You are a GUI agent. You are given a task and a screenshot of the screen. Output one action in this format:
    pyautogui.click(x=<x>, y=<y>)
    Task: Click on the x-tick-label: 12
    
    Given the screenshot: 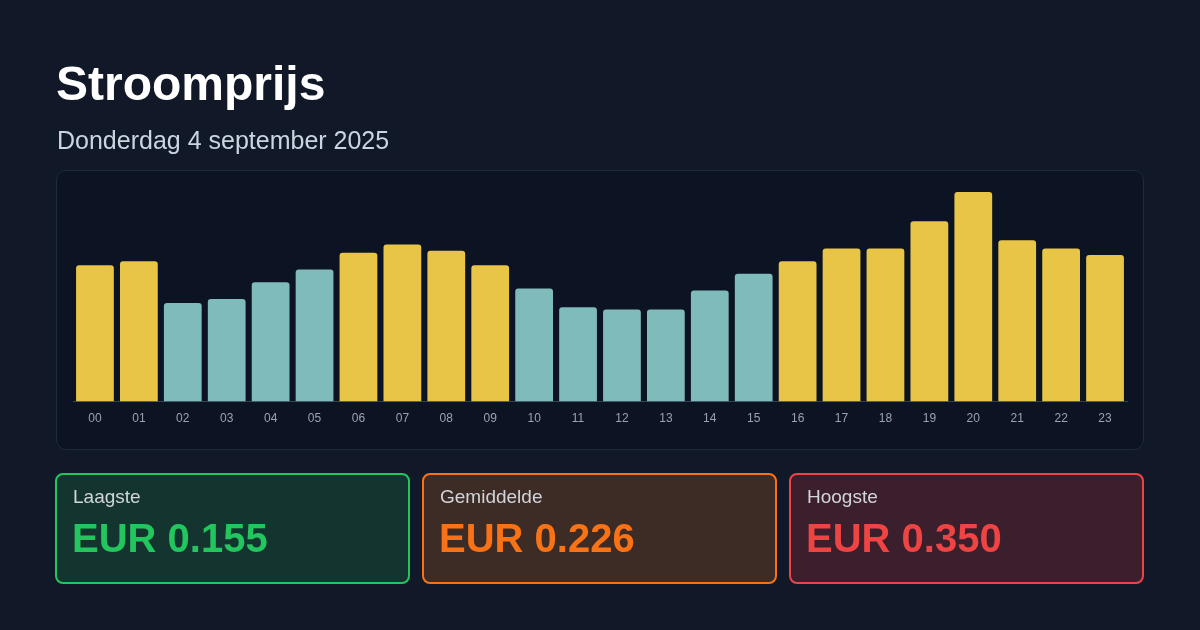 What is the action you would take?
    pyautogui.click(x=622, y=418)
    